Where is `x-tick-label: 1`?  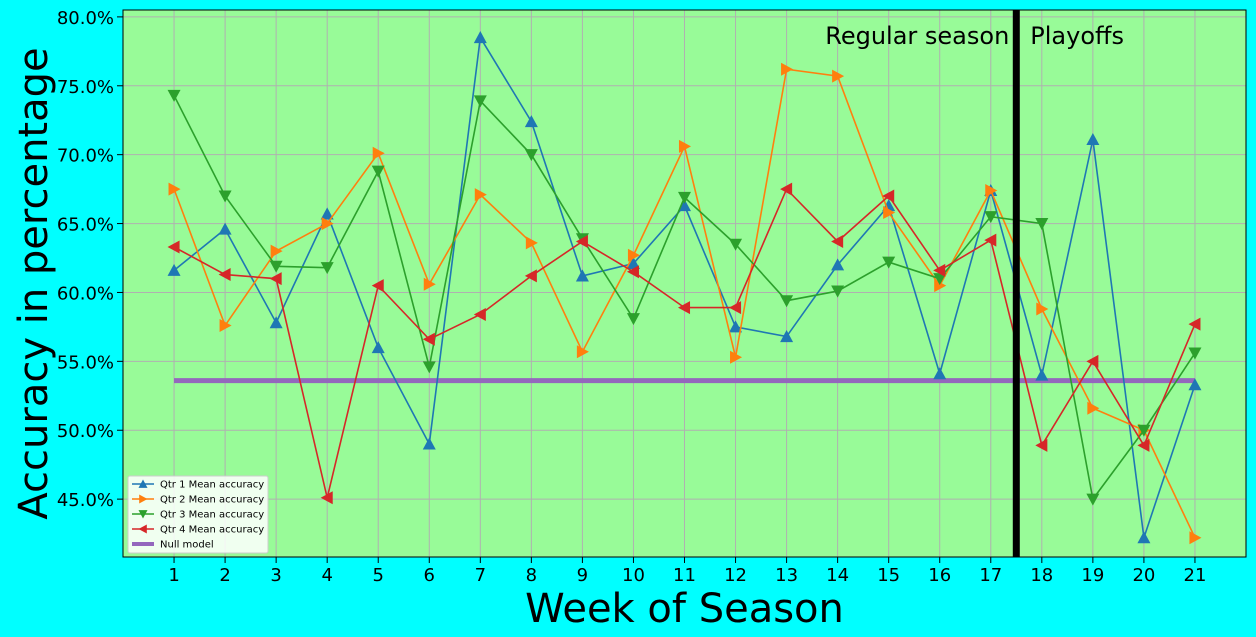 x-tick-label: 1 is located at coordinates (173, 575).